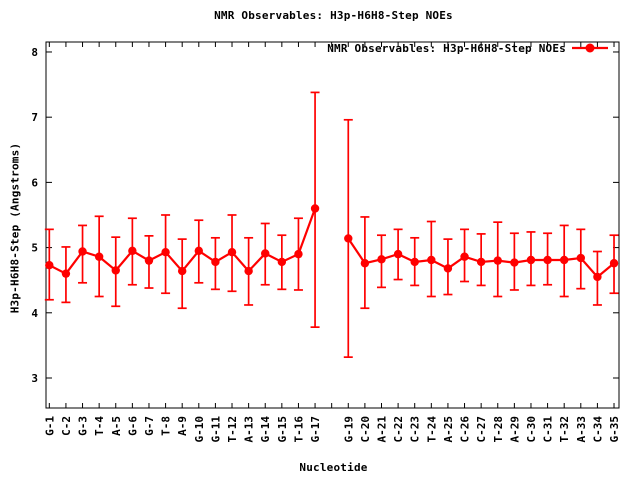 The width and height of the screenshot is (640, 480). I want to click on x-tick-label: C-23, so click(415, 429).